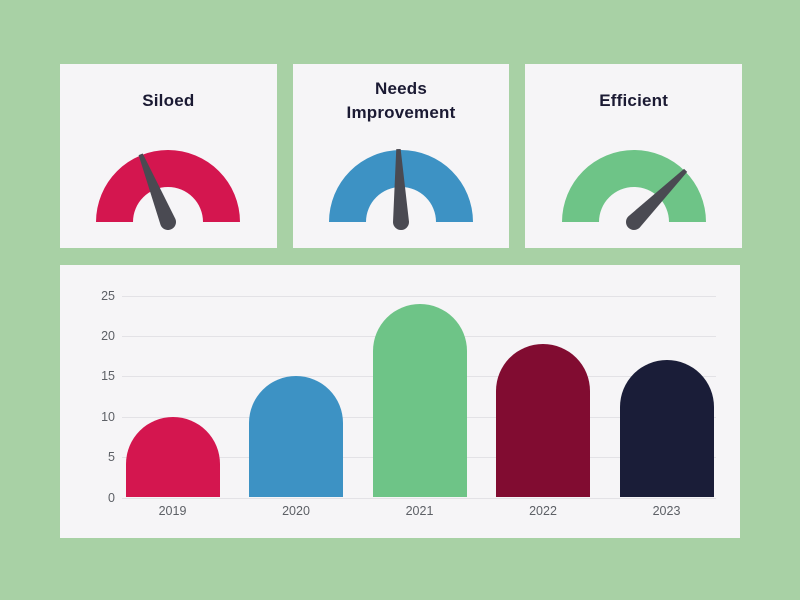 The image size is (800, 600). I want to click on y-tick-label: 20, so click(108, 335).